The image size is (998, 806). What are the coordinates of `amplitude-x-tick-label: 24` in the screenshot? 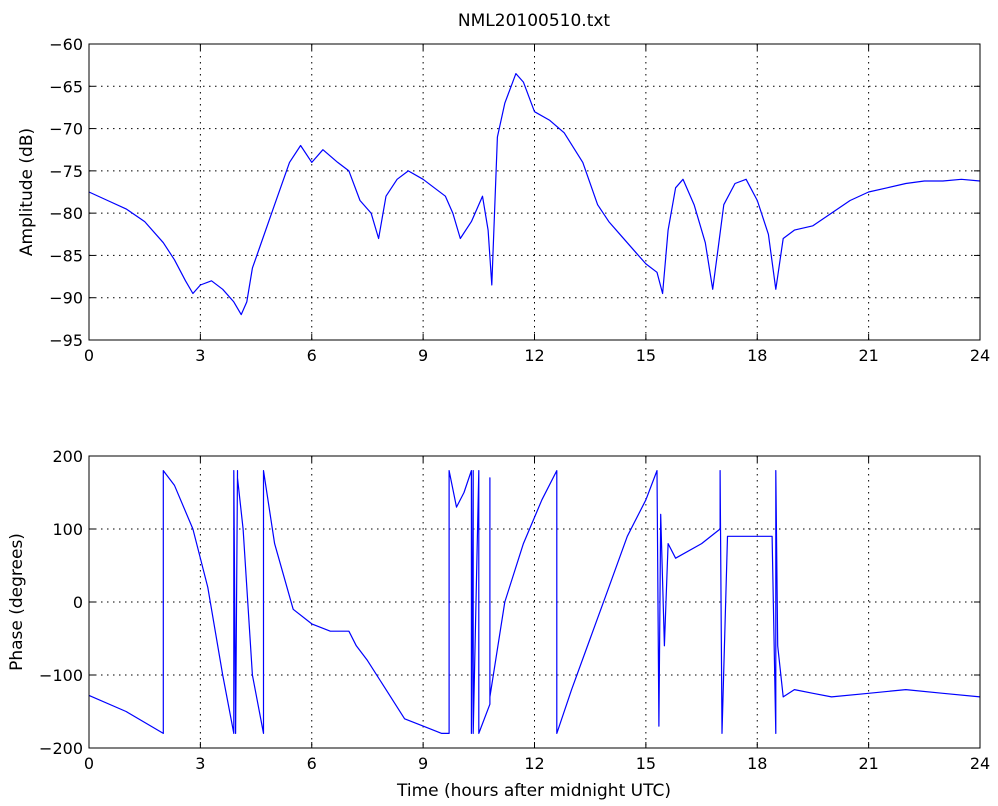 It's located at (980, 355).